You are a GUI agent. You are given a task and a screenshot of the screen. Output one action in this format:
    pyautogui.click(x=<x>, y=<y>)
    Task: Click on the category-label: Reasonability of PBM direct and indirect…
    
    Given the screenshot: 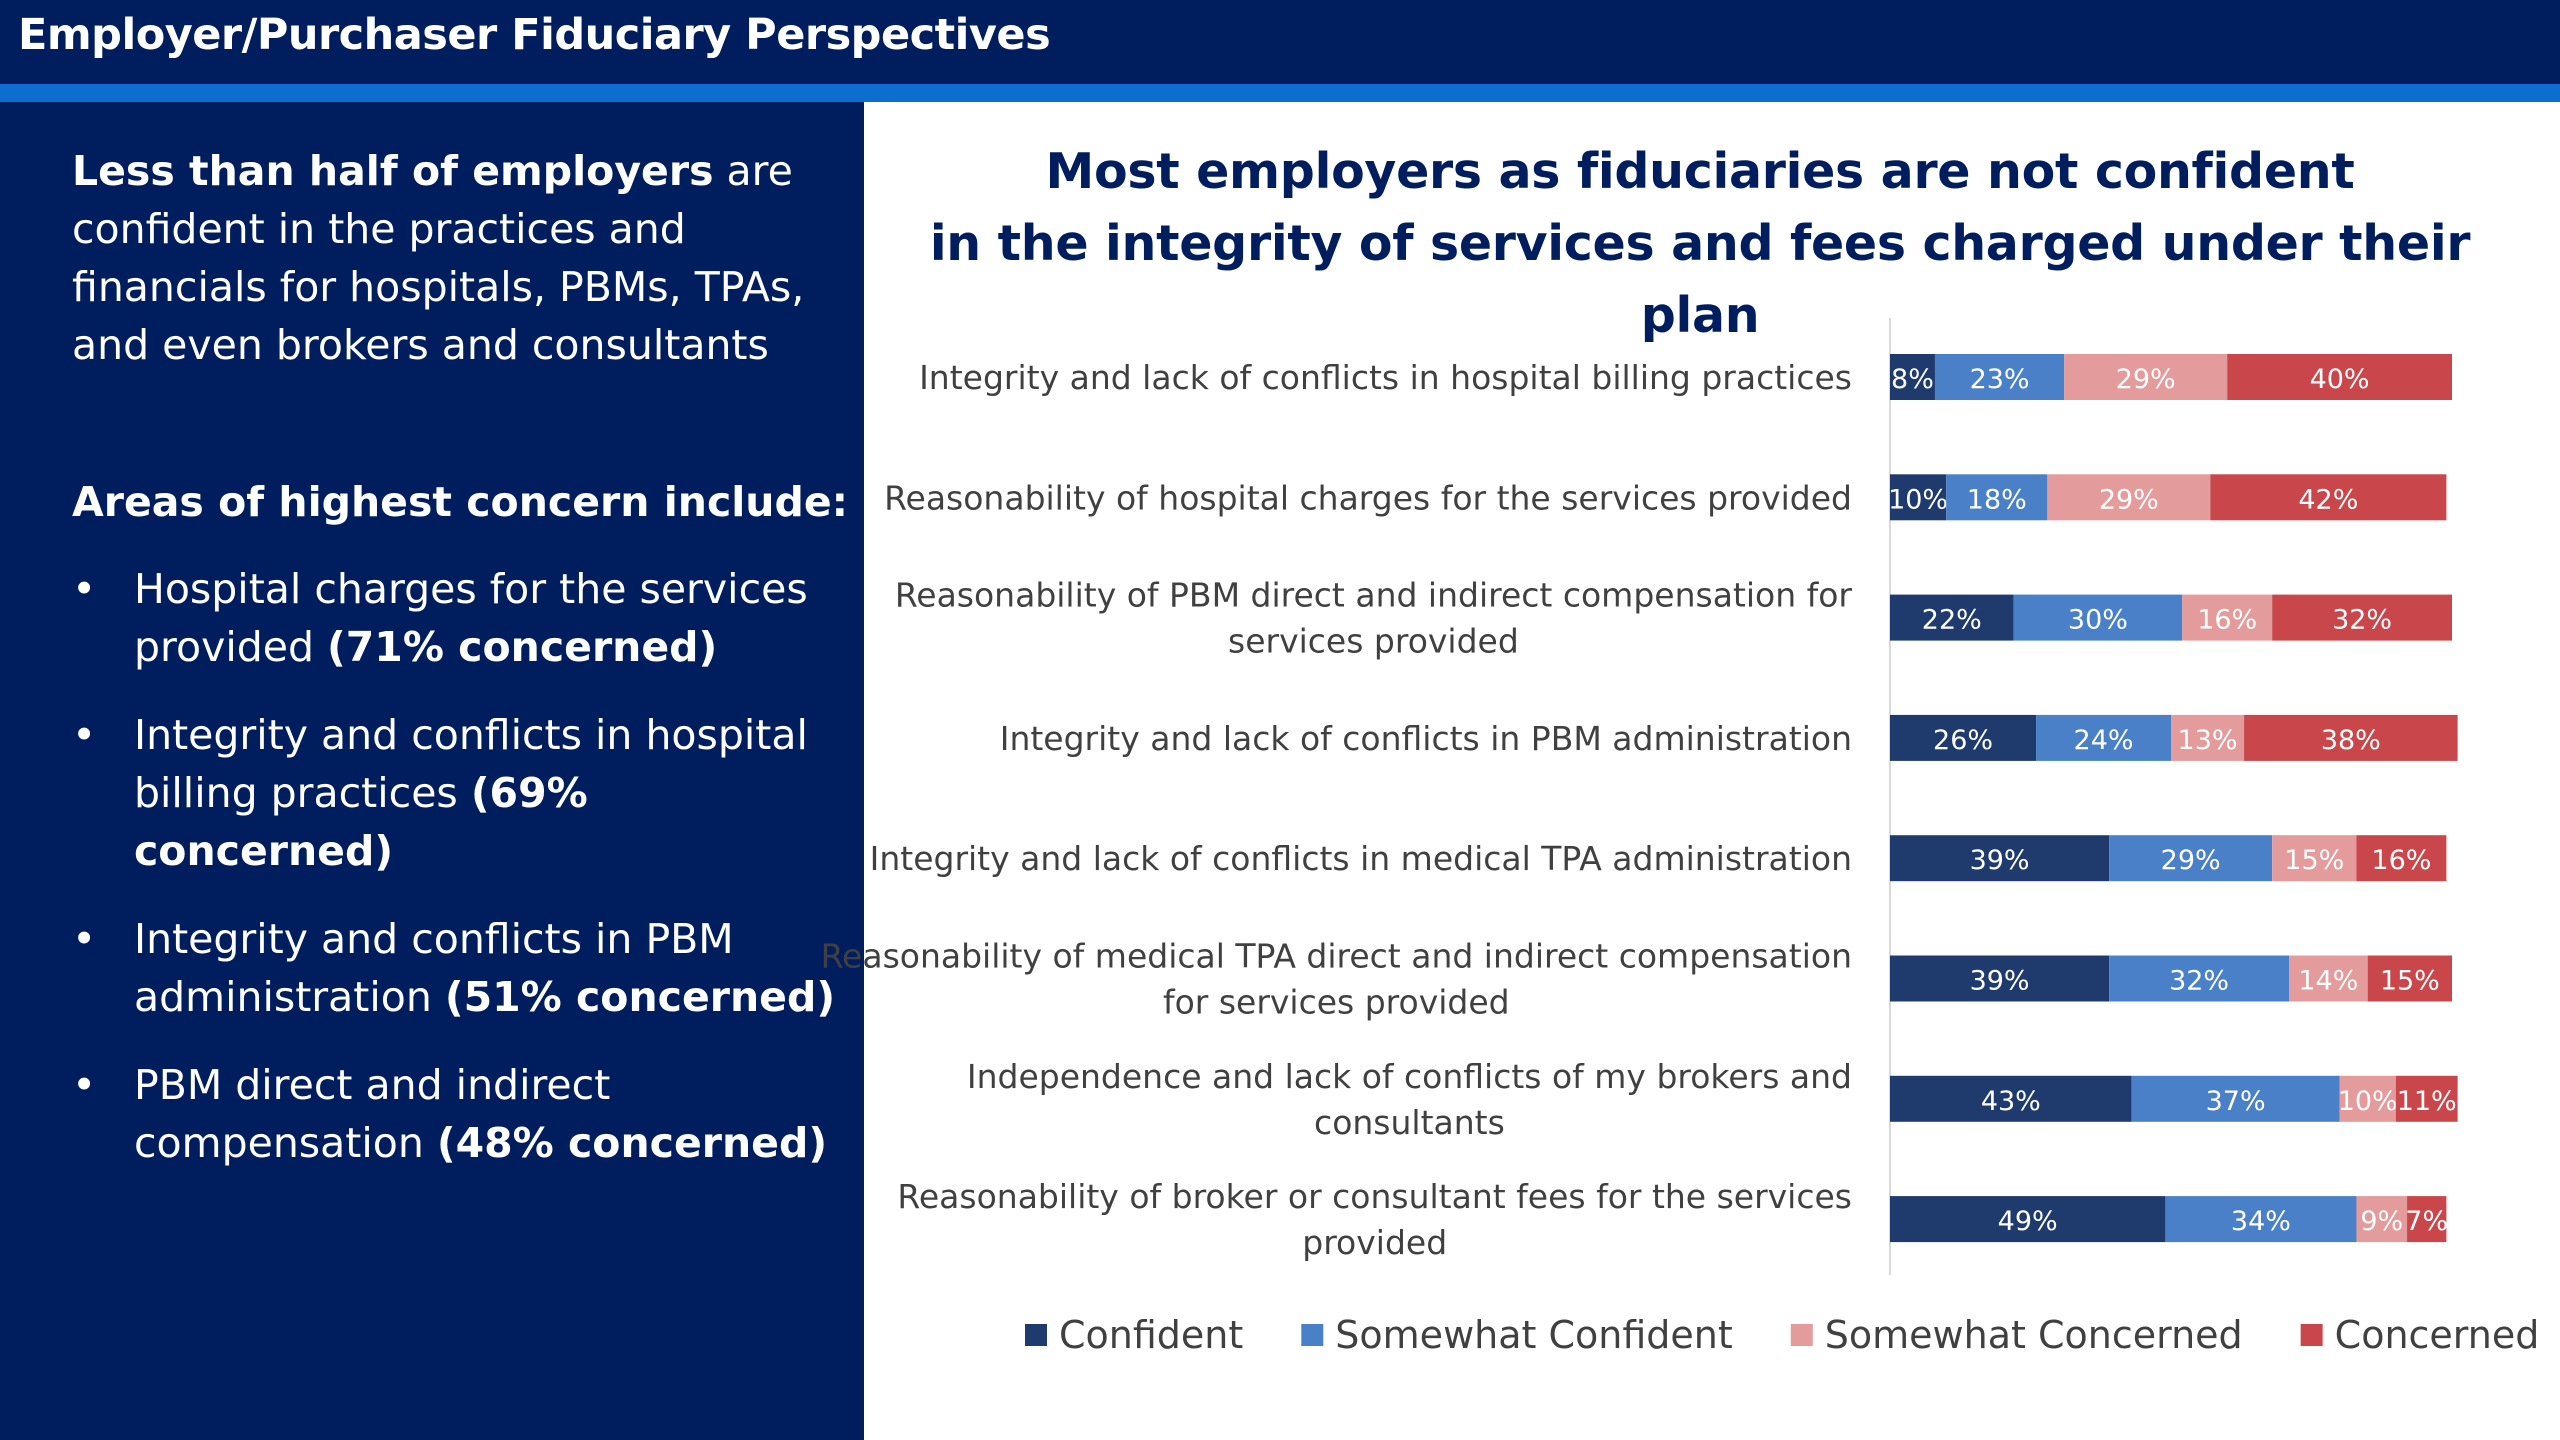 What is the action you would take?
    pyautogui.click(x=1374, y=595)
    